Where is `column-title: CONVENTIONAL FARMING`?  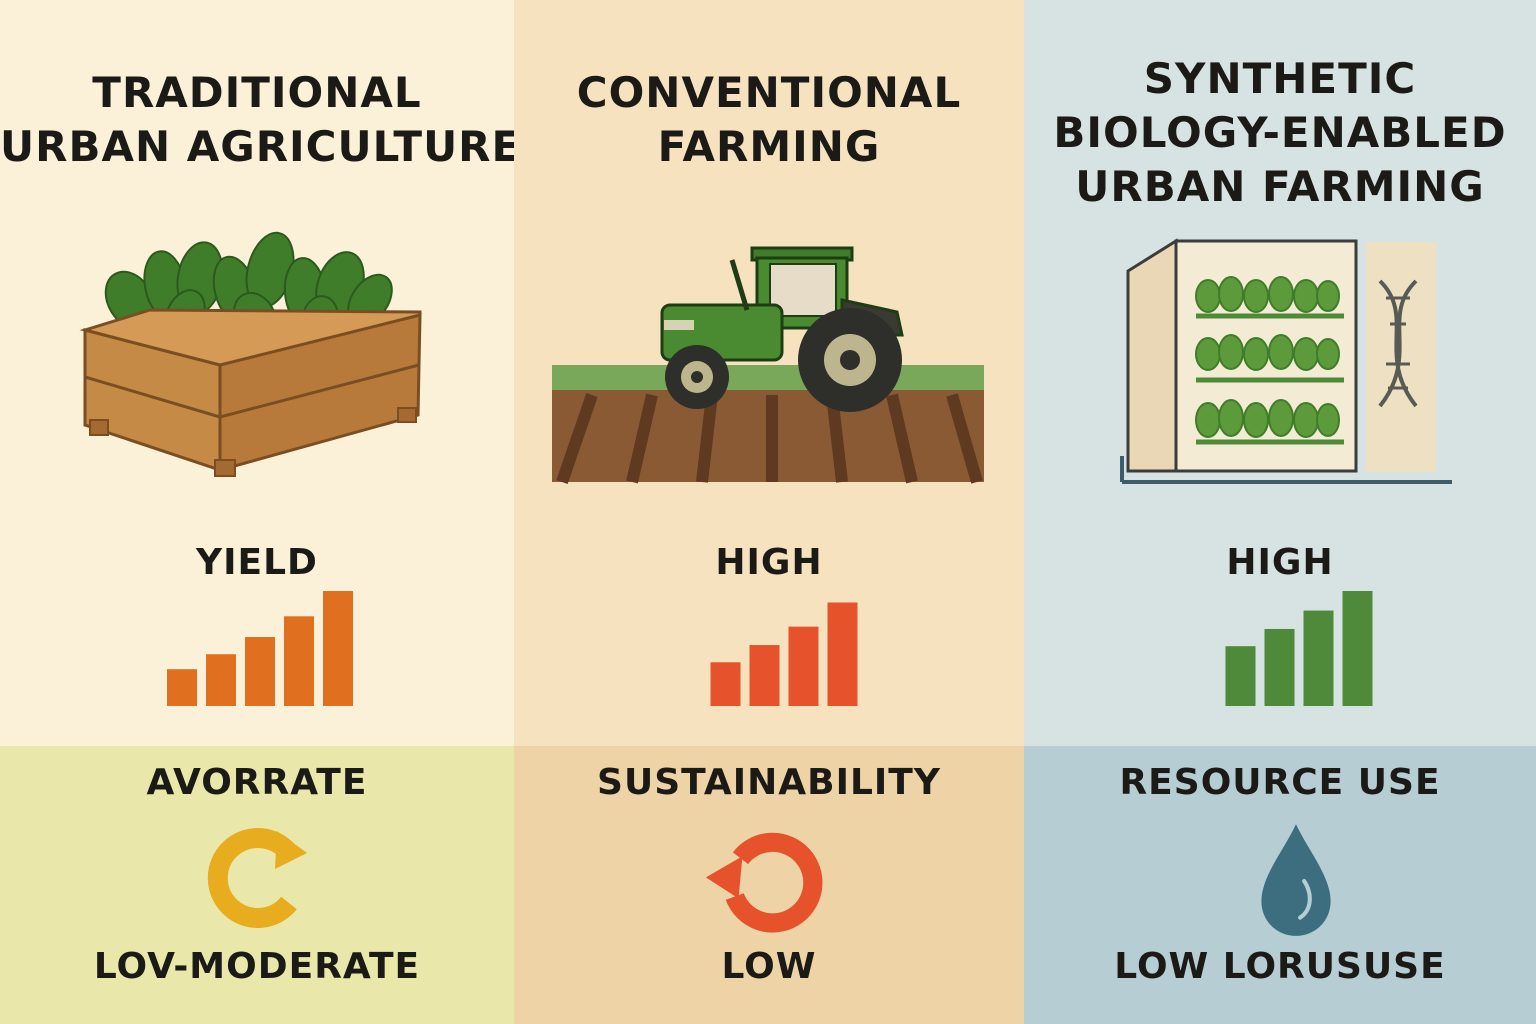
column-title: CONVENTIONAL FARMING is located at coordinates (769, 120).